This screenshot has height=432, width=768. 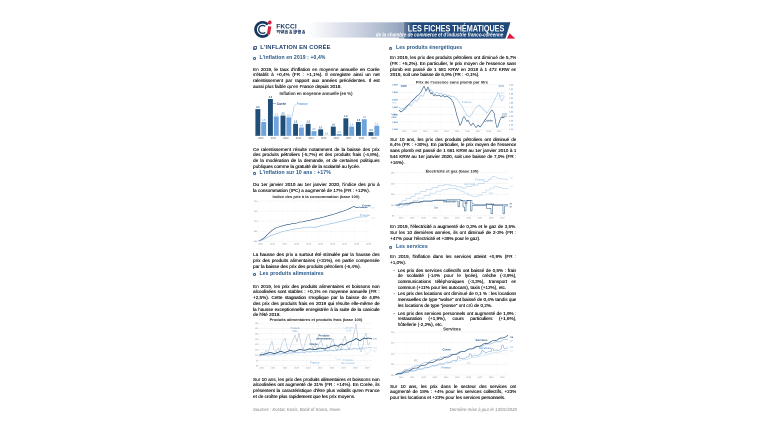 I want to click on svg-text:Inflation en moyenne annuelle: Inflation en moyenne annuelle (en %), so click(x=317, y=93).